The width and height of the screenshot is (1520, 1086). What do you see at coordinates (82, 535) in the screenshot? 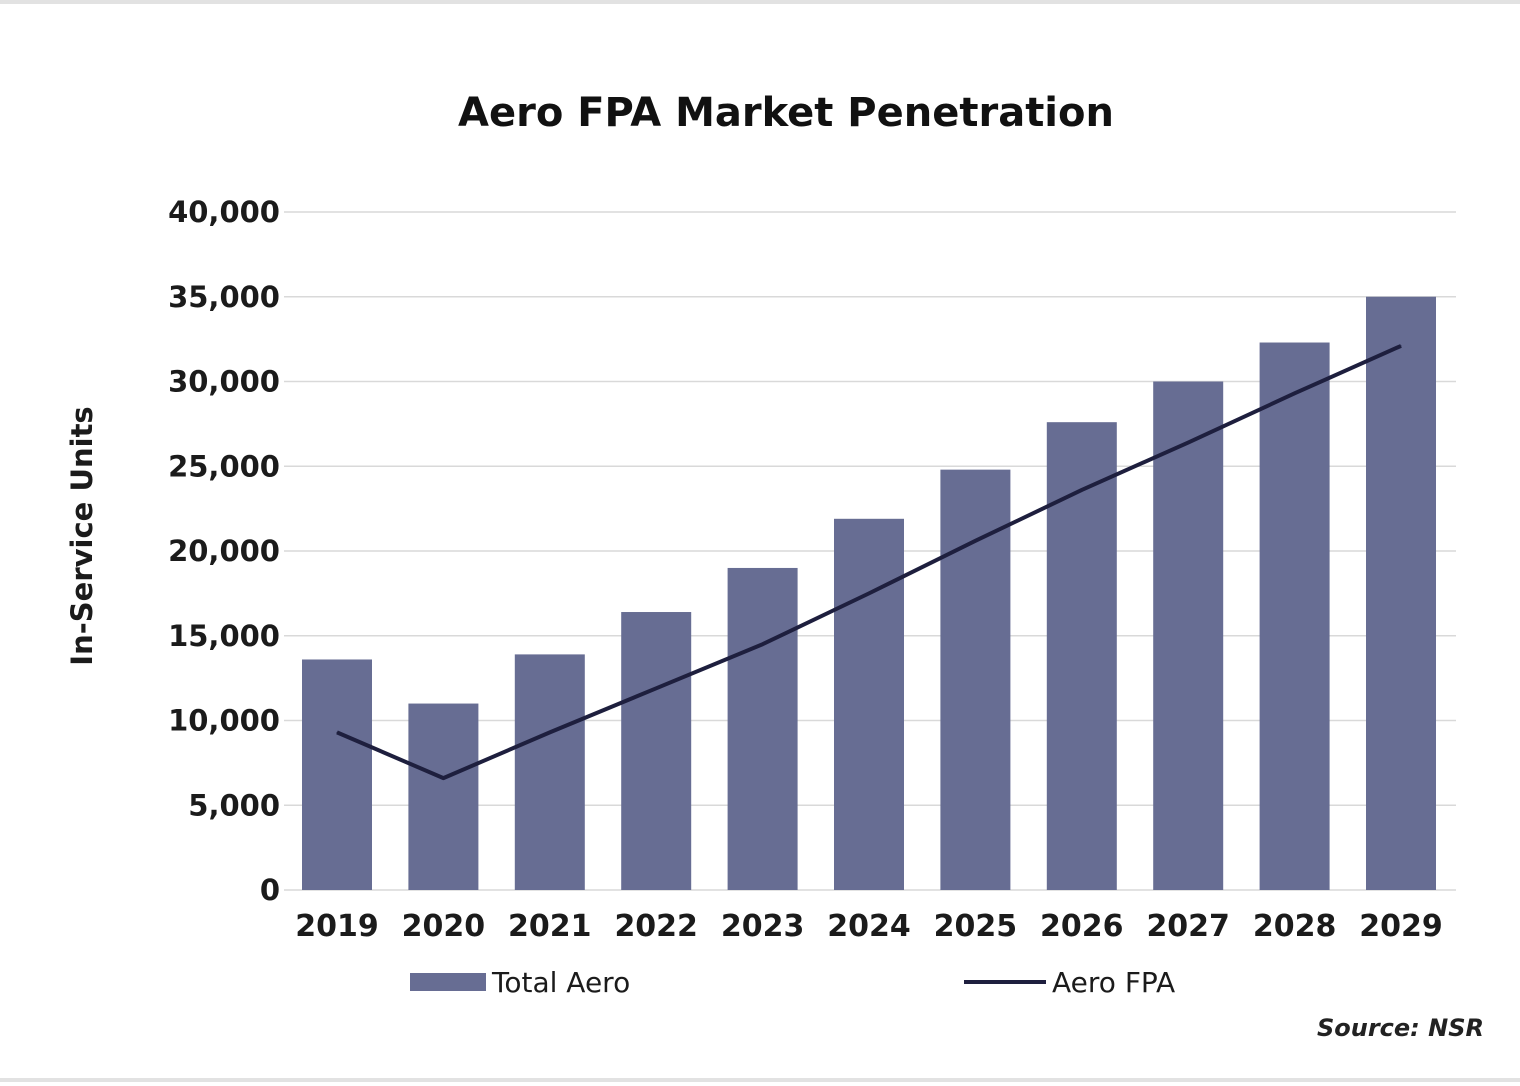
I see `y-axis-title: In-Service Units` at bounding box center [82, 535].